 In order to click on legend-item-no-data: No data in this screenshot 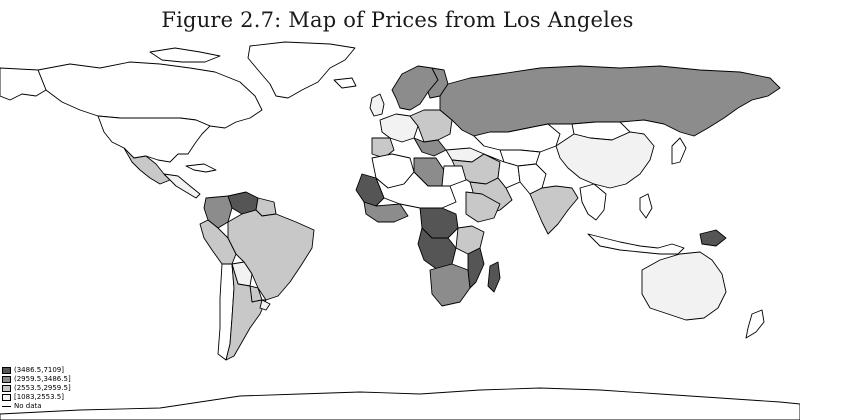, I will do `click(36, 406)`.